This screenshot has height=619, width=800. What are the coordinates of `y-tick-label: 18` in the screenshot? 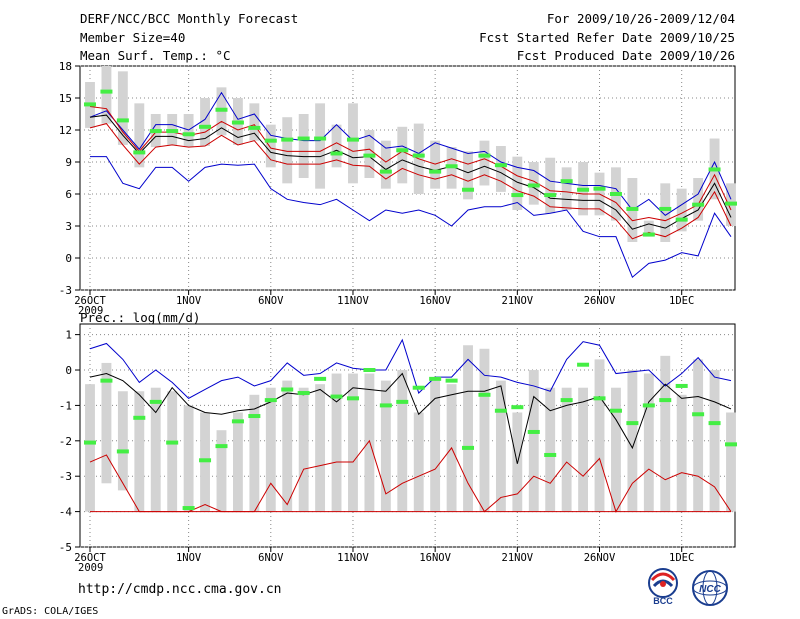 It's located at (65, 66).